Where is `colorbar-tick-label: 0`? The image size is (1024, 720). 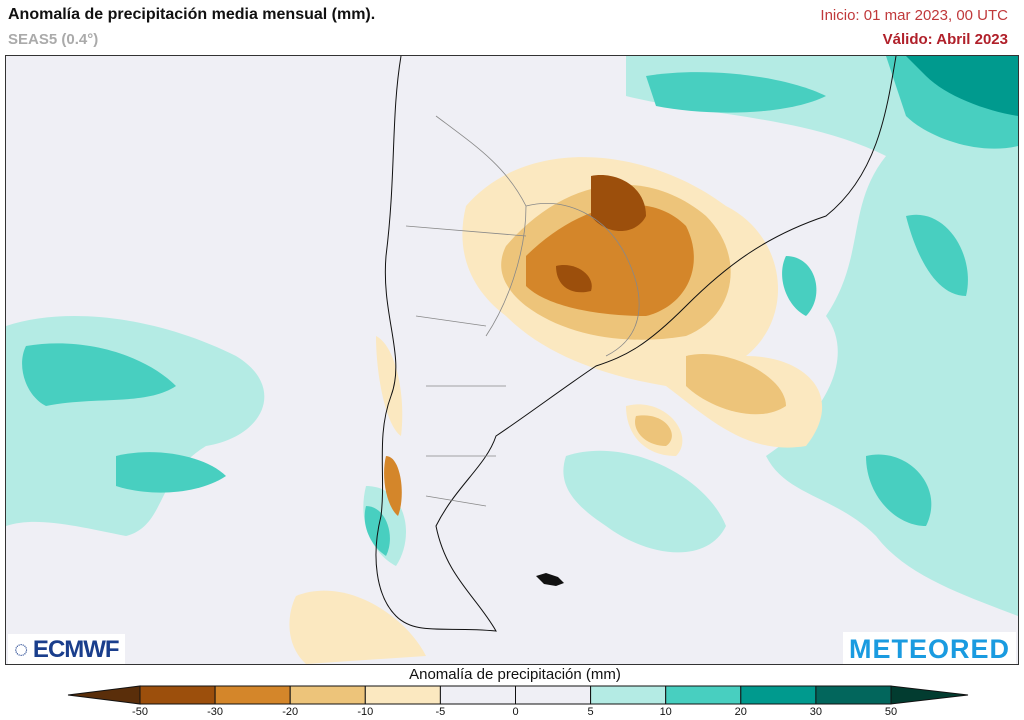
colorbar-tick-label: 0 is located at coordinates (515, 712).